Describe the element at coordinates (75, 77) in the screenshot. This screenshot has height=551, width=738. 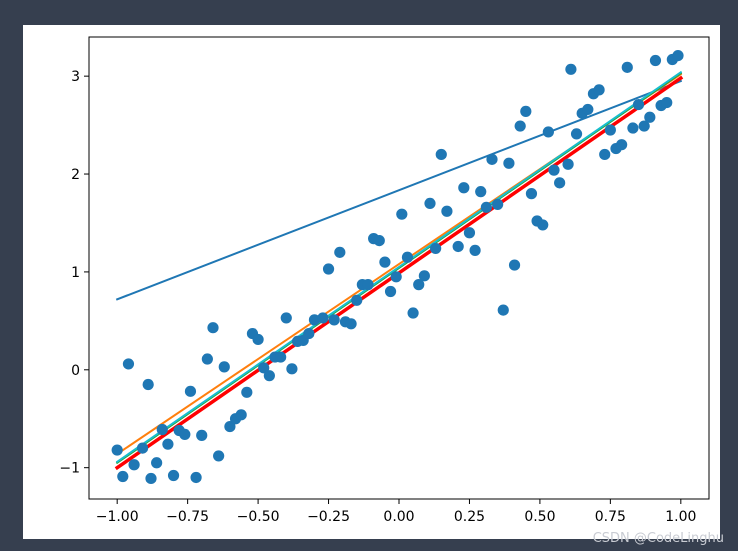
I see `y-tick-label: 3` at that location.